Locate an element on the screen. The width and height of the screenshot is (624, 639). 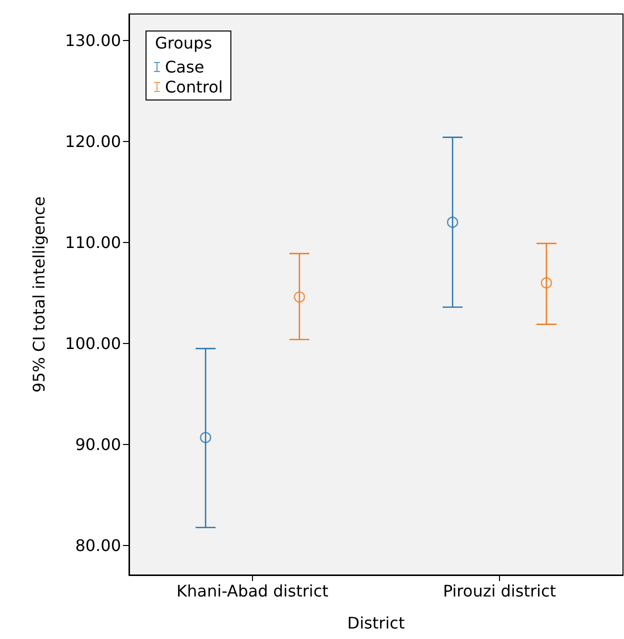
x-axis-title: District is located at coordinates (376, 623).